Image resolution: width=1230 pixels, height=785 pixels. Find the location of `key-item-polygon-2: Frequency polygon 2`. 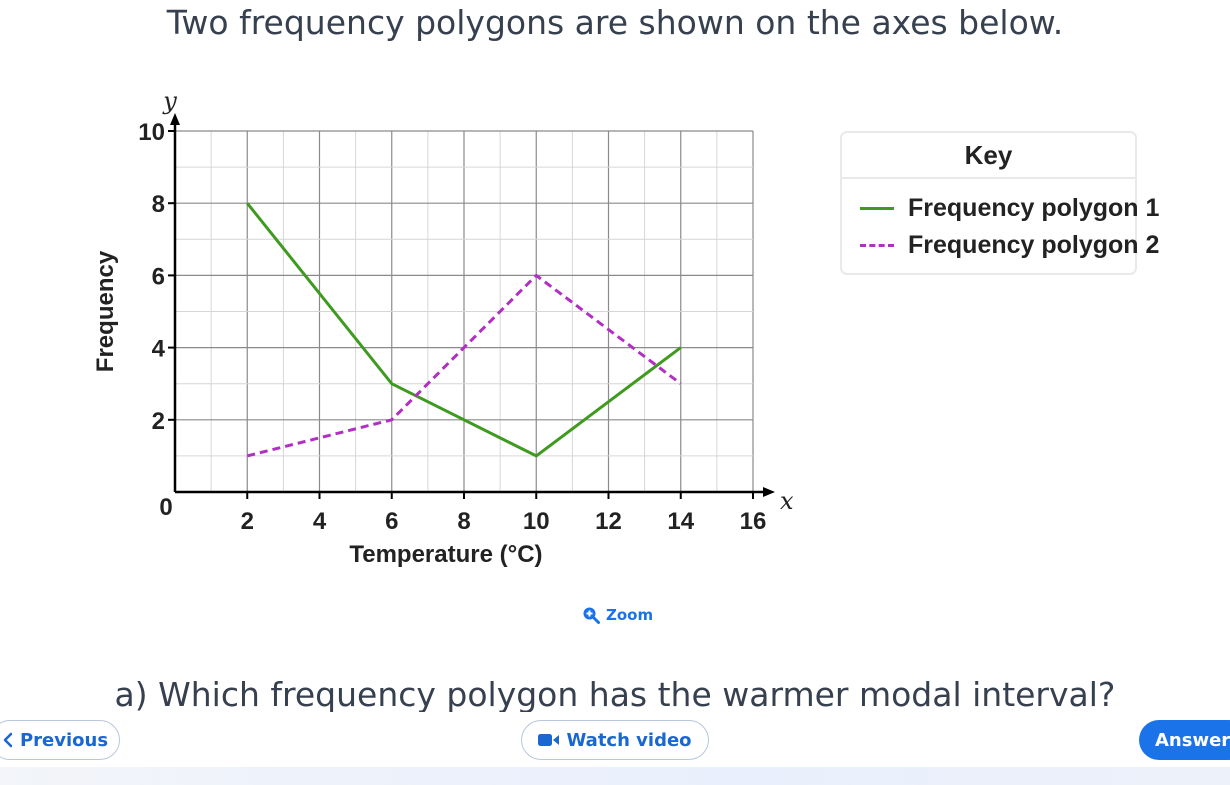

key-item-polygon-2: Frequency polygon 2 is located at coordinates (1000, 245).